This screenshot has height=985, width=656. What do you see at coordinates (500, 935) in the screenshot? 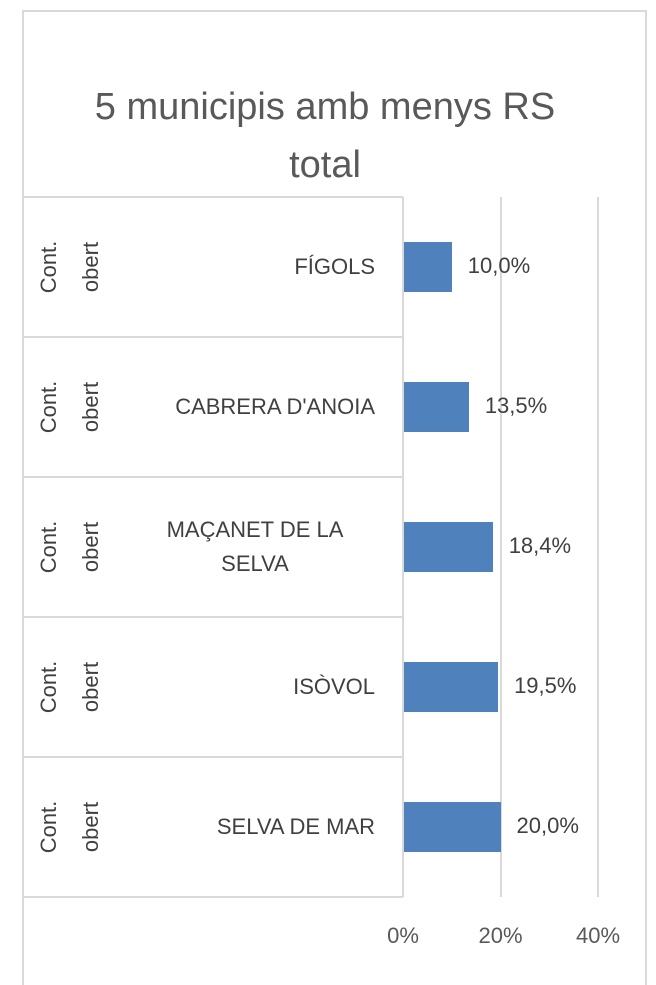
I see `x-tick-label: 20%` at bounding box center [500, 935].